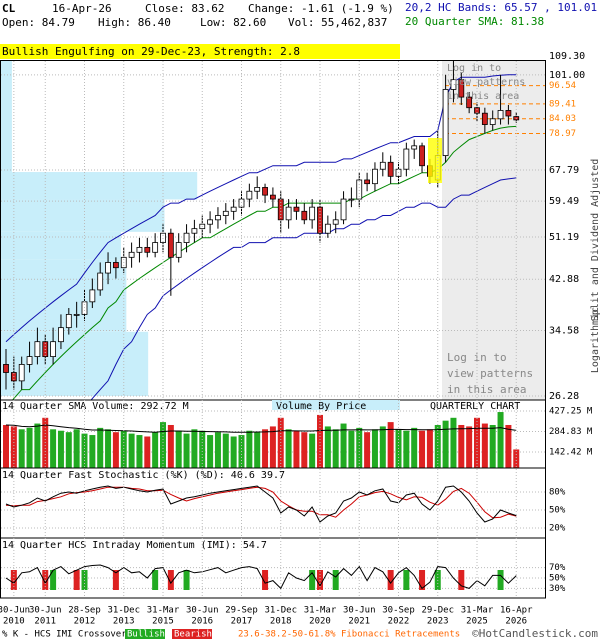 The height and width of the screenshot is (640, 600). What do you see at coordinates (134, 22) in the screenshot?
I see `high: High: 86.40` at bounding box center [134, 22].